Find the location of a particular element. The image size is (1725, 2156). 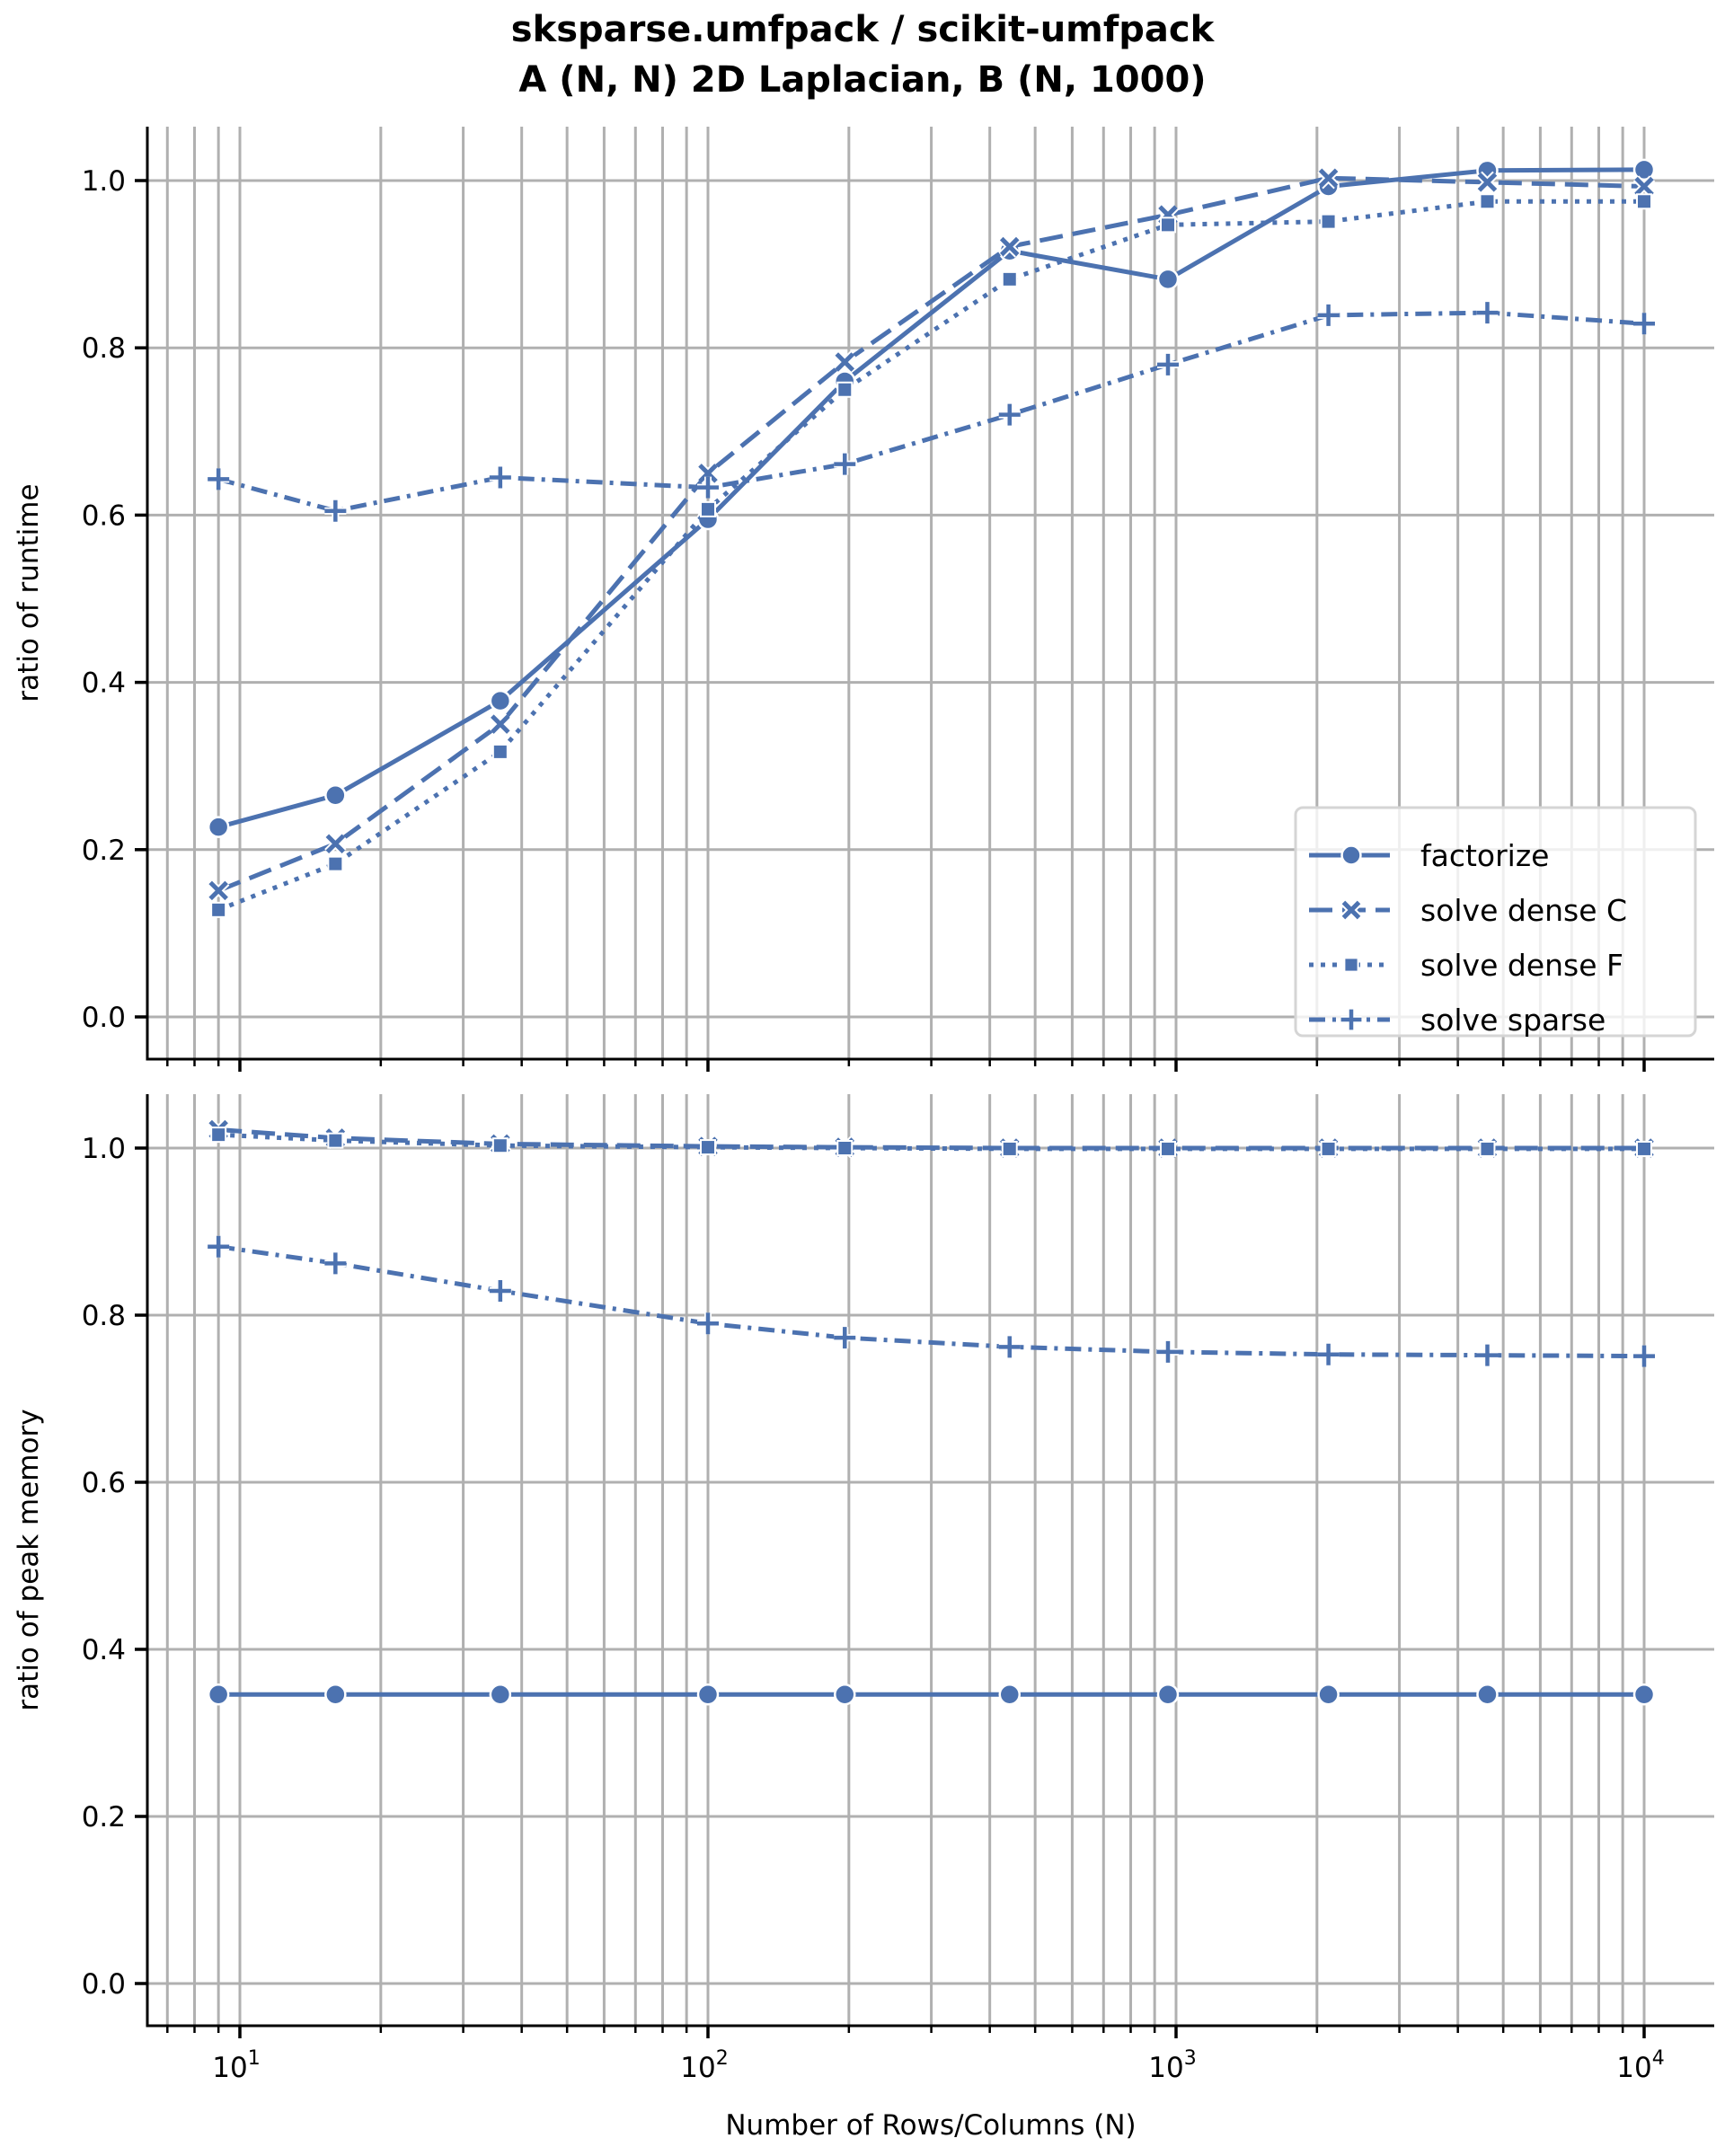

legend-label: solve dense F is located at coordinates (1521, 965).